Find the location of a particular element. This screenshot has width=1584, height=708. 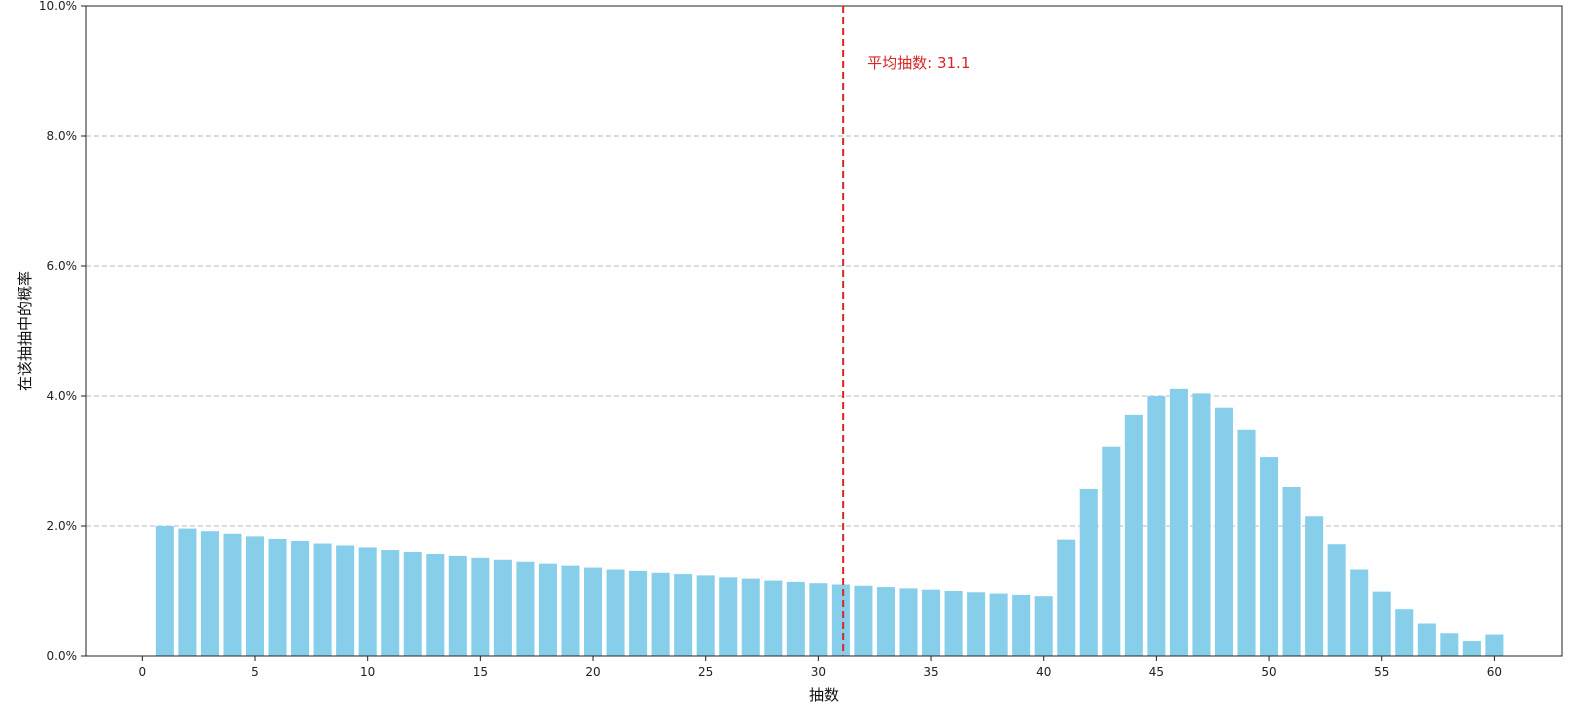

x-tick-label-30: 30 is located at coordinates (818, 672).